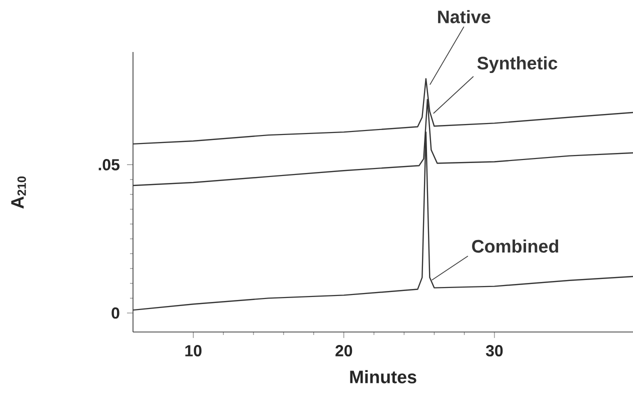 The image size is (633, 407). Describe the element at coordinates (18, 192) in the screenshot. I see `y-axis-title: A$_{210}$` at that location.